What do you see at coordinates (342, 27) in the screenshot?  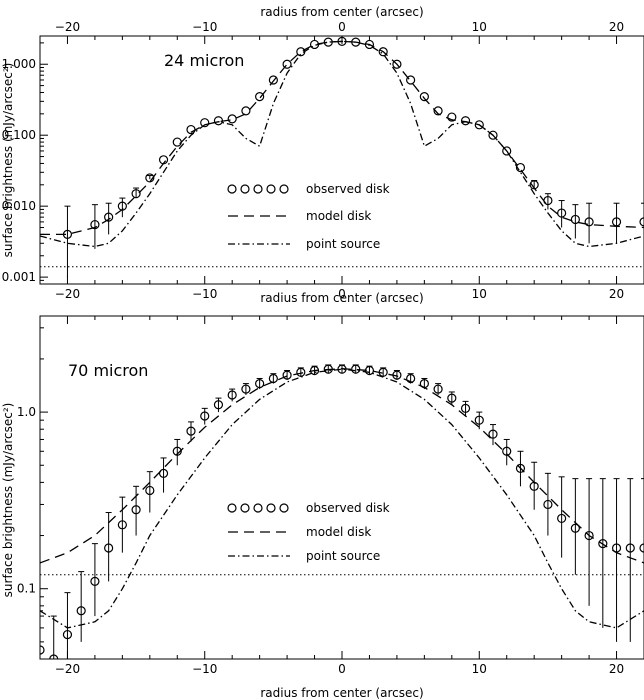 I see `x-tick-label-top: 0` at bounding box center [342, 27].